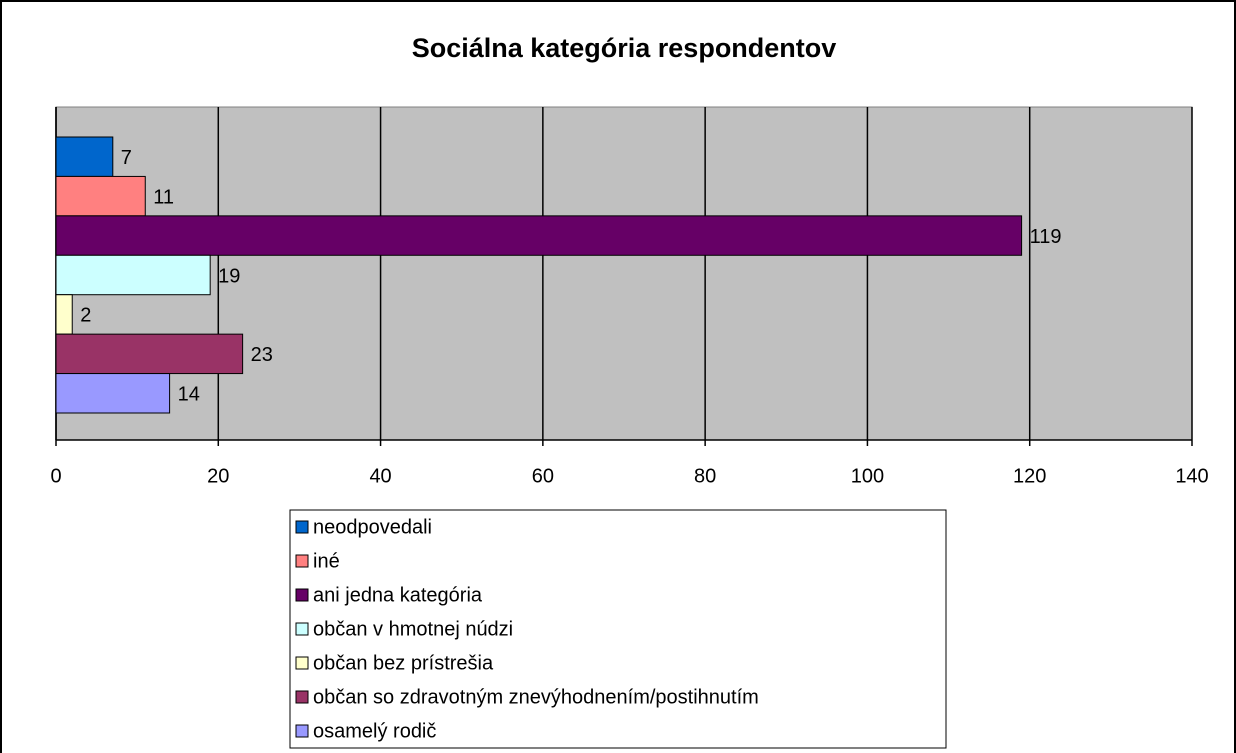 The height and width of the screenshot is (753, 1236). Describe the element at coordinates (163, 197) in the screenshot. I see `data-label: 11` at that location.